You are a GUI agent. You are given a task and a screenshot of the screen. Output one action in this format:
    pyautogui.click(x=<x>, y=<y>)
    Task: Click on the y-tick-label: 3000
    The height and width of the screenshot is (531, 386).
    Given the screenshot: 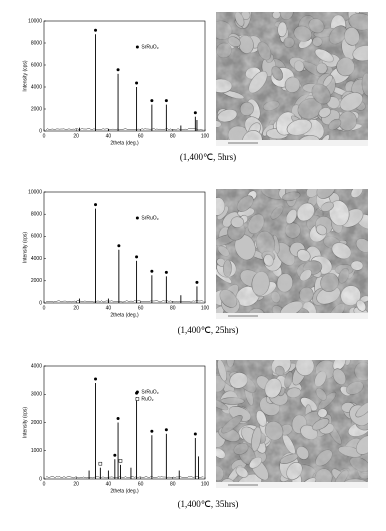 What is the action you would take?
    pyautogui.click(x=36, y=395)
    